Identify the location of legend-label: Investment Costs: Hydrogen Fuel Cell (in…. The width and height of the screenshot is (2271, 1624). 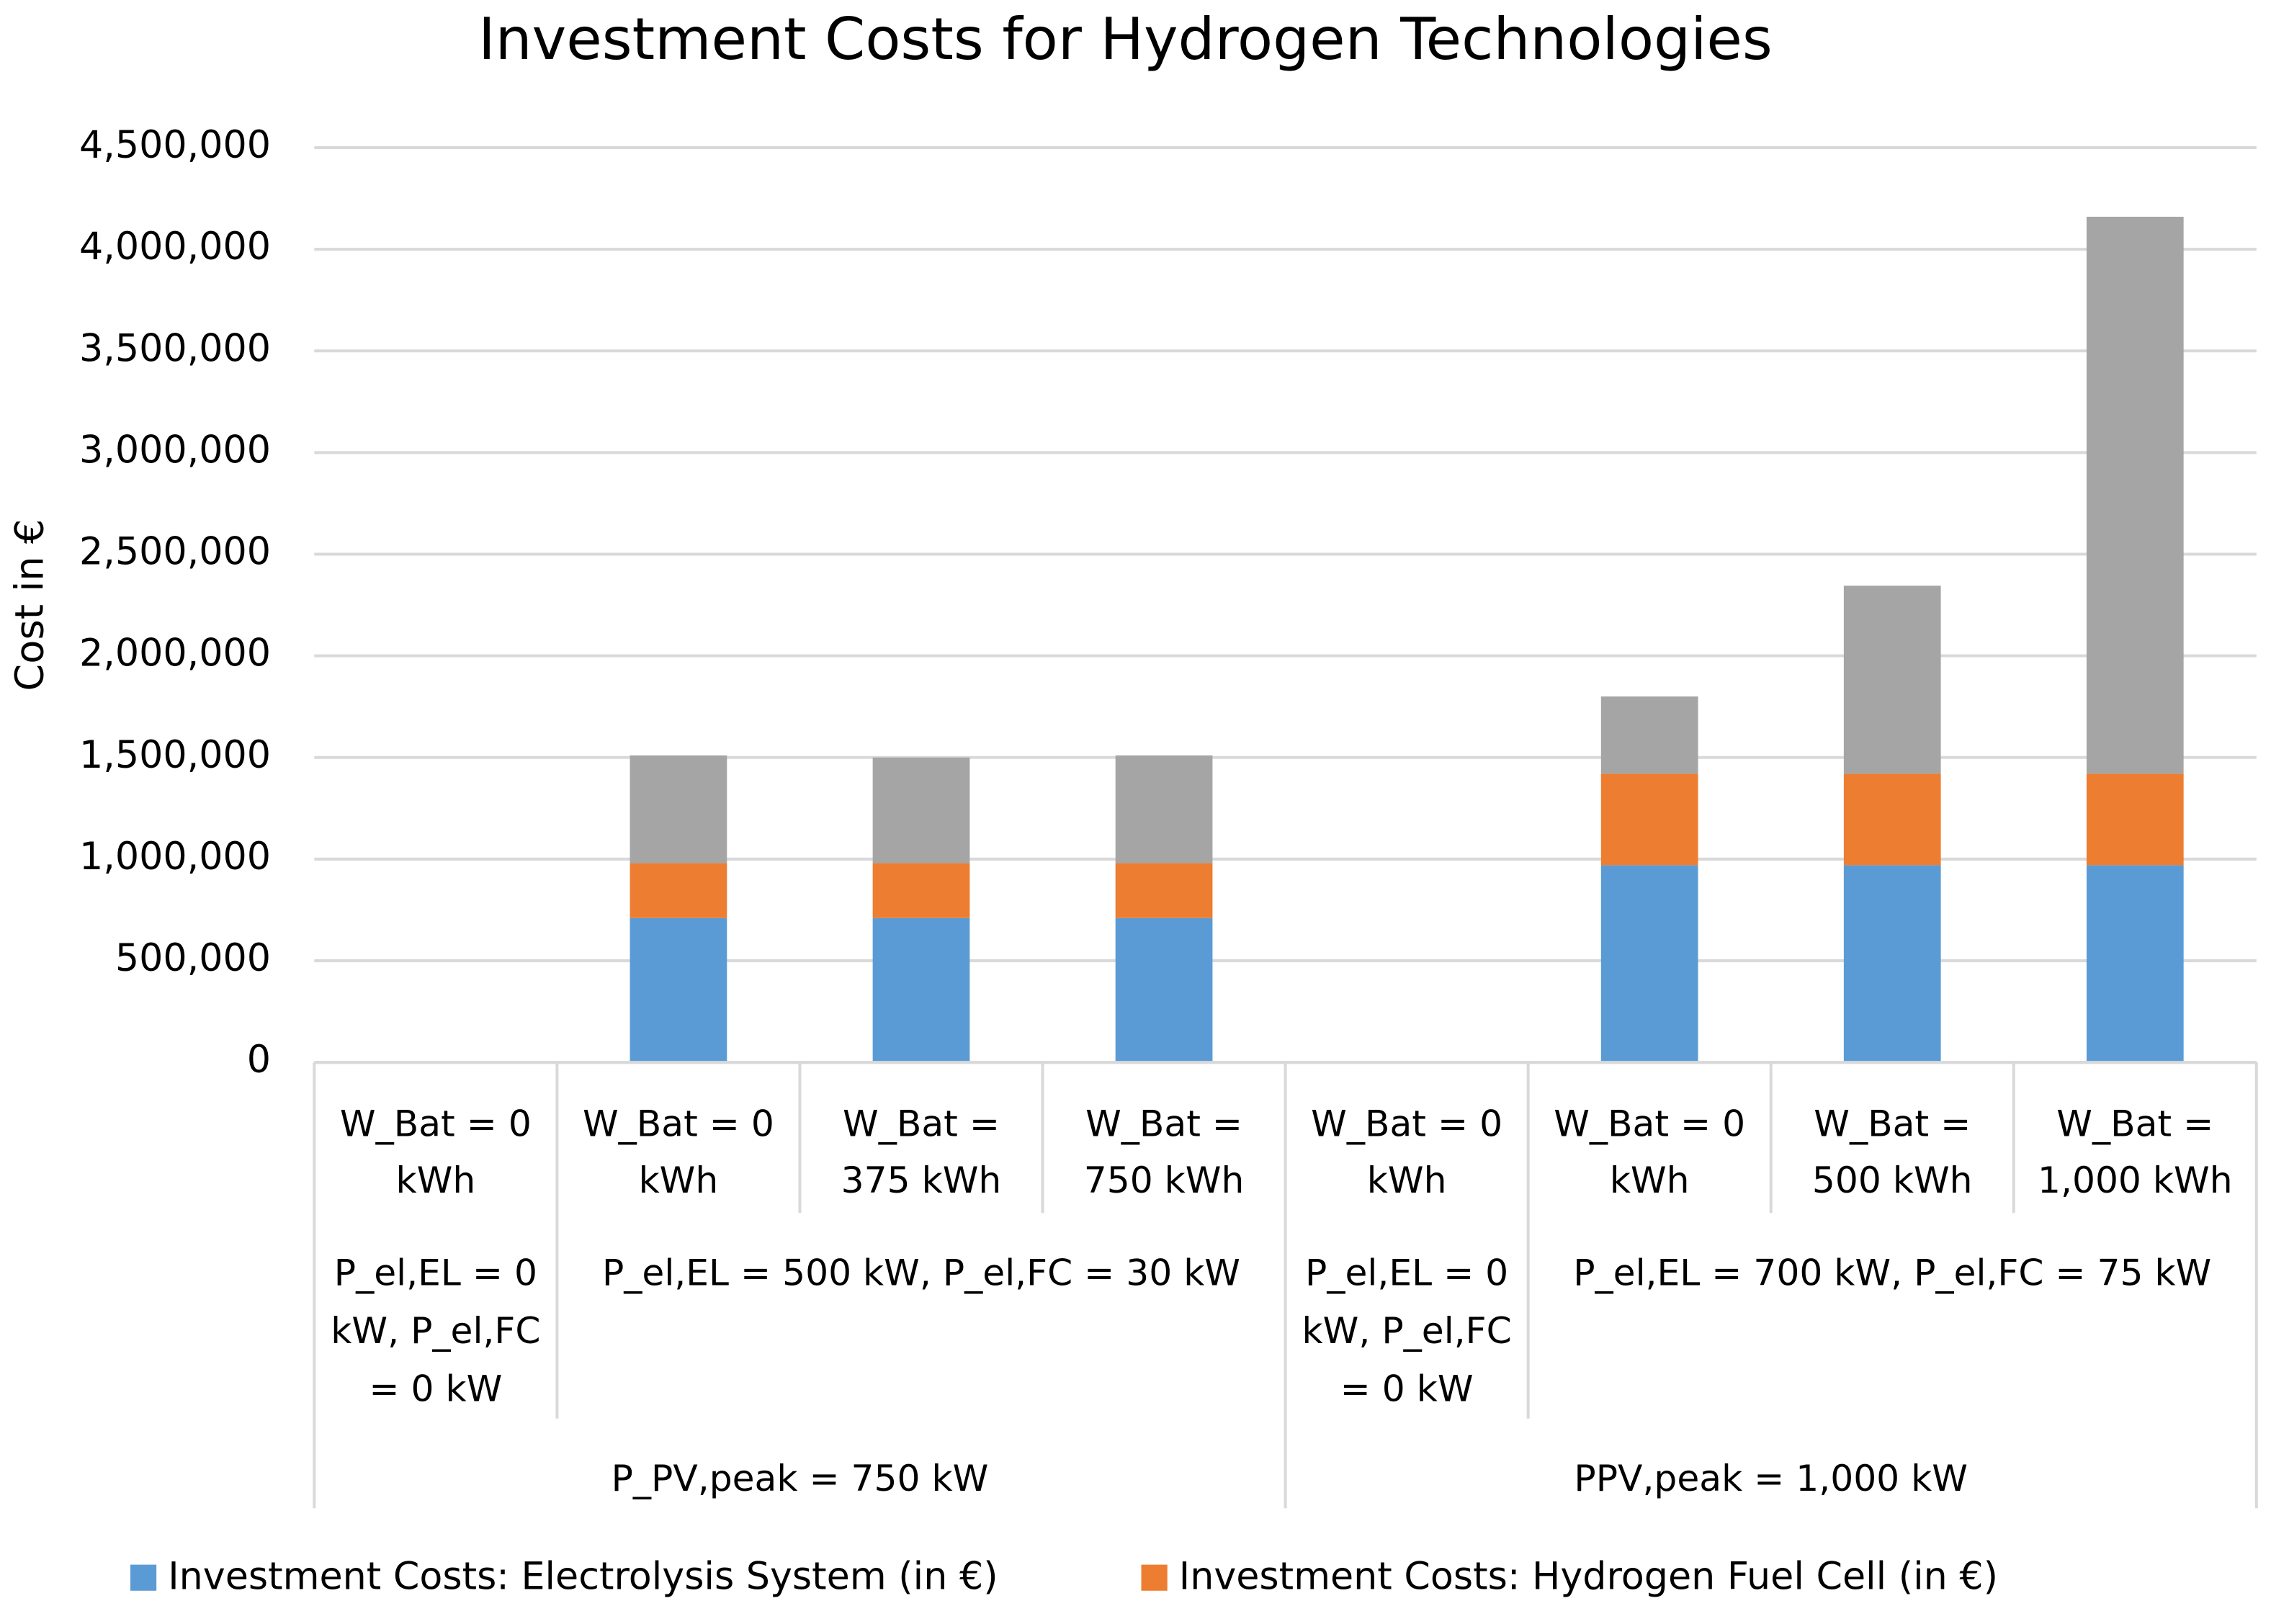
(1588, 1577).